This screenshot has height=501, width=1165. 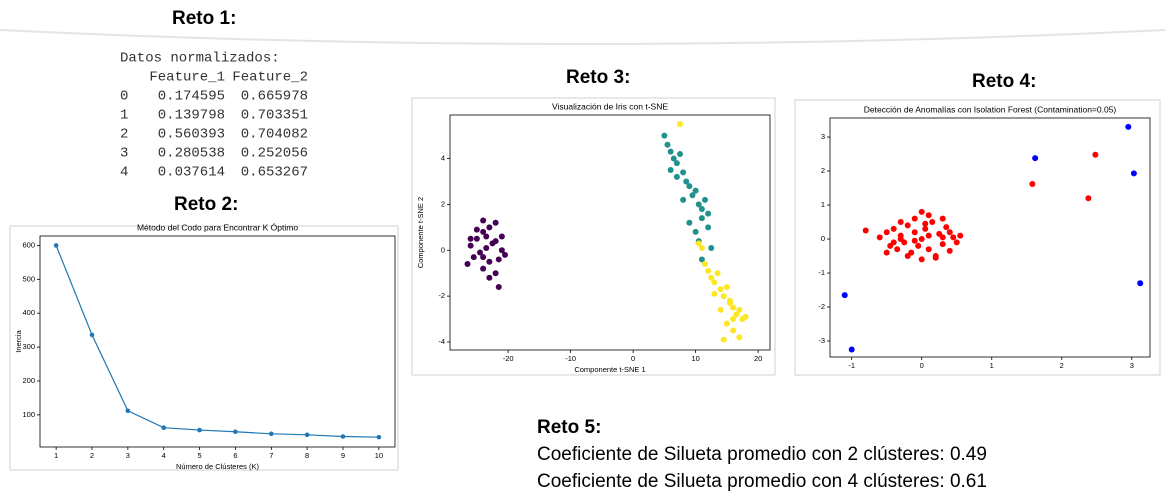 I want to click on y-axis-label: Inercia, so click(x=18, y=340).